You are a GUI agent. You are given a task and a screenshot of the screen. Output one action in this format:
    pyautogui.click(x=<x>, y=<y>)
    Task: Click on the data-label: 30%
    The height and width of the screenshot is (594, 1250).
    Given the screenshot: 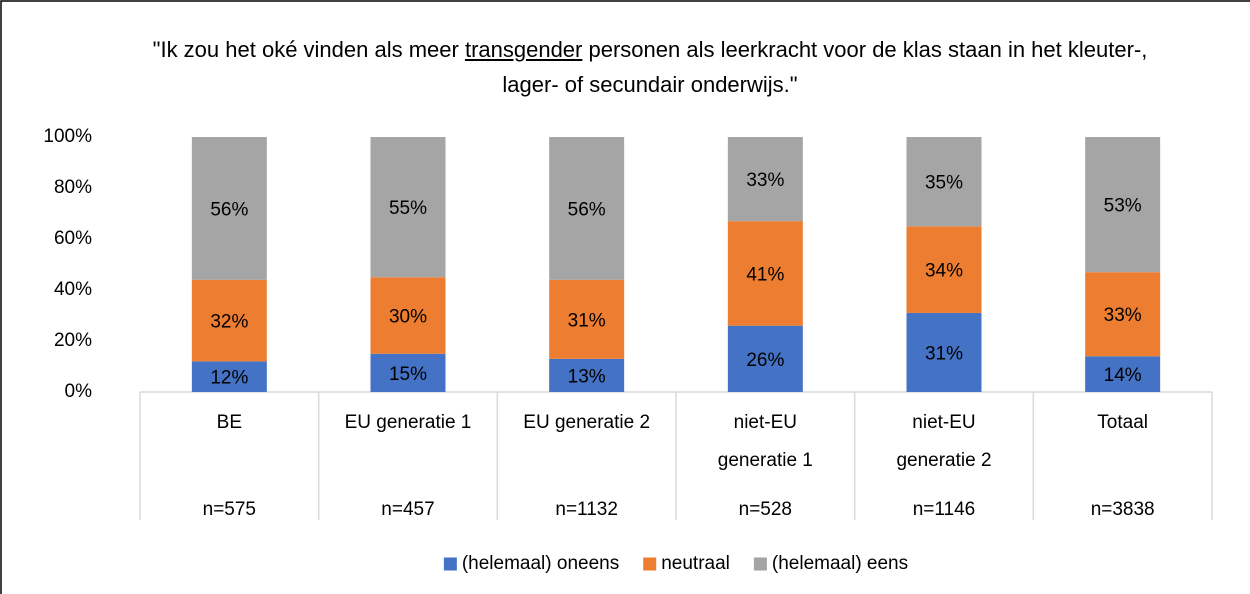 What is the action you would take?
    pyautogui.click(x=408, y=317)
    